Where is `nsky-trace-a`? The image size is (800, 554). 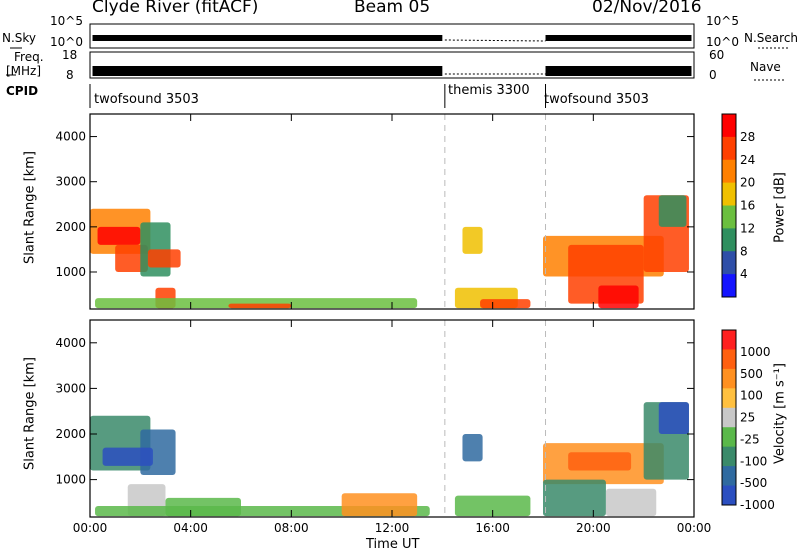
nsky-trace-a is located at coordinates (267, 38).